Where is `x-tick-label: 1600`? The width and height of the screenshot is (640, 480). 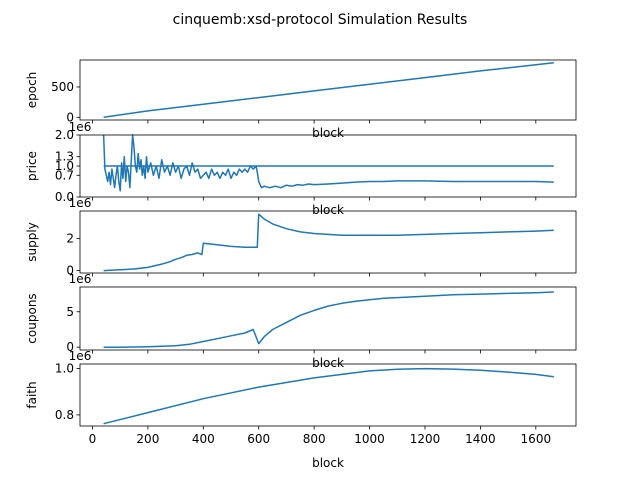 x-tick-label: 1600 is located at coordinates (536, 439).